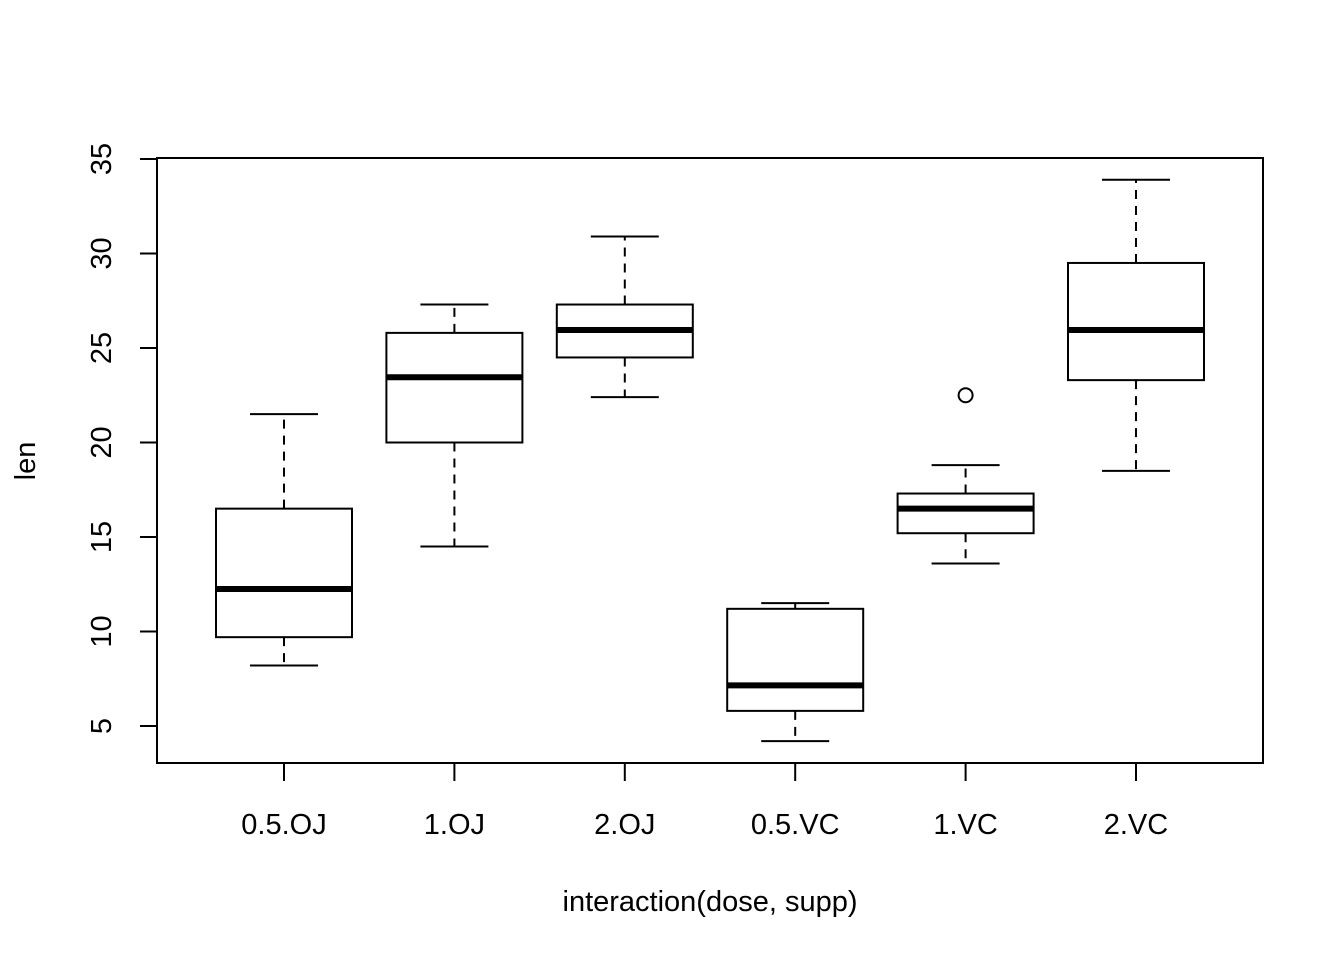 This screenshot has height=960, width=1344. Describe the element at coordinates (26, 461) in the screenshot. I see `y-axis-label: len` at that location.